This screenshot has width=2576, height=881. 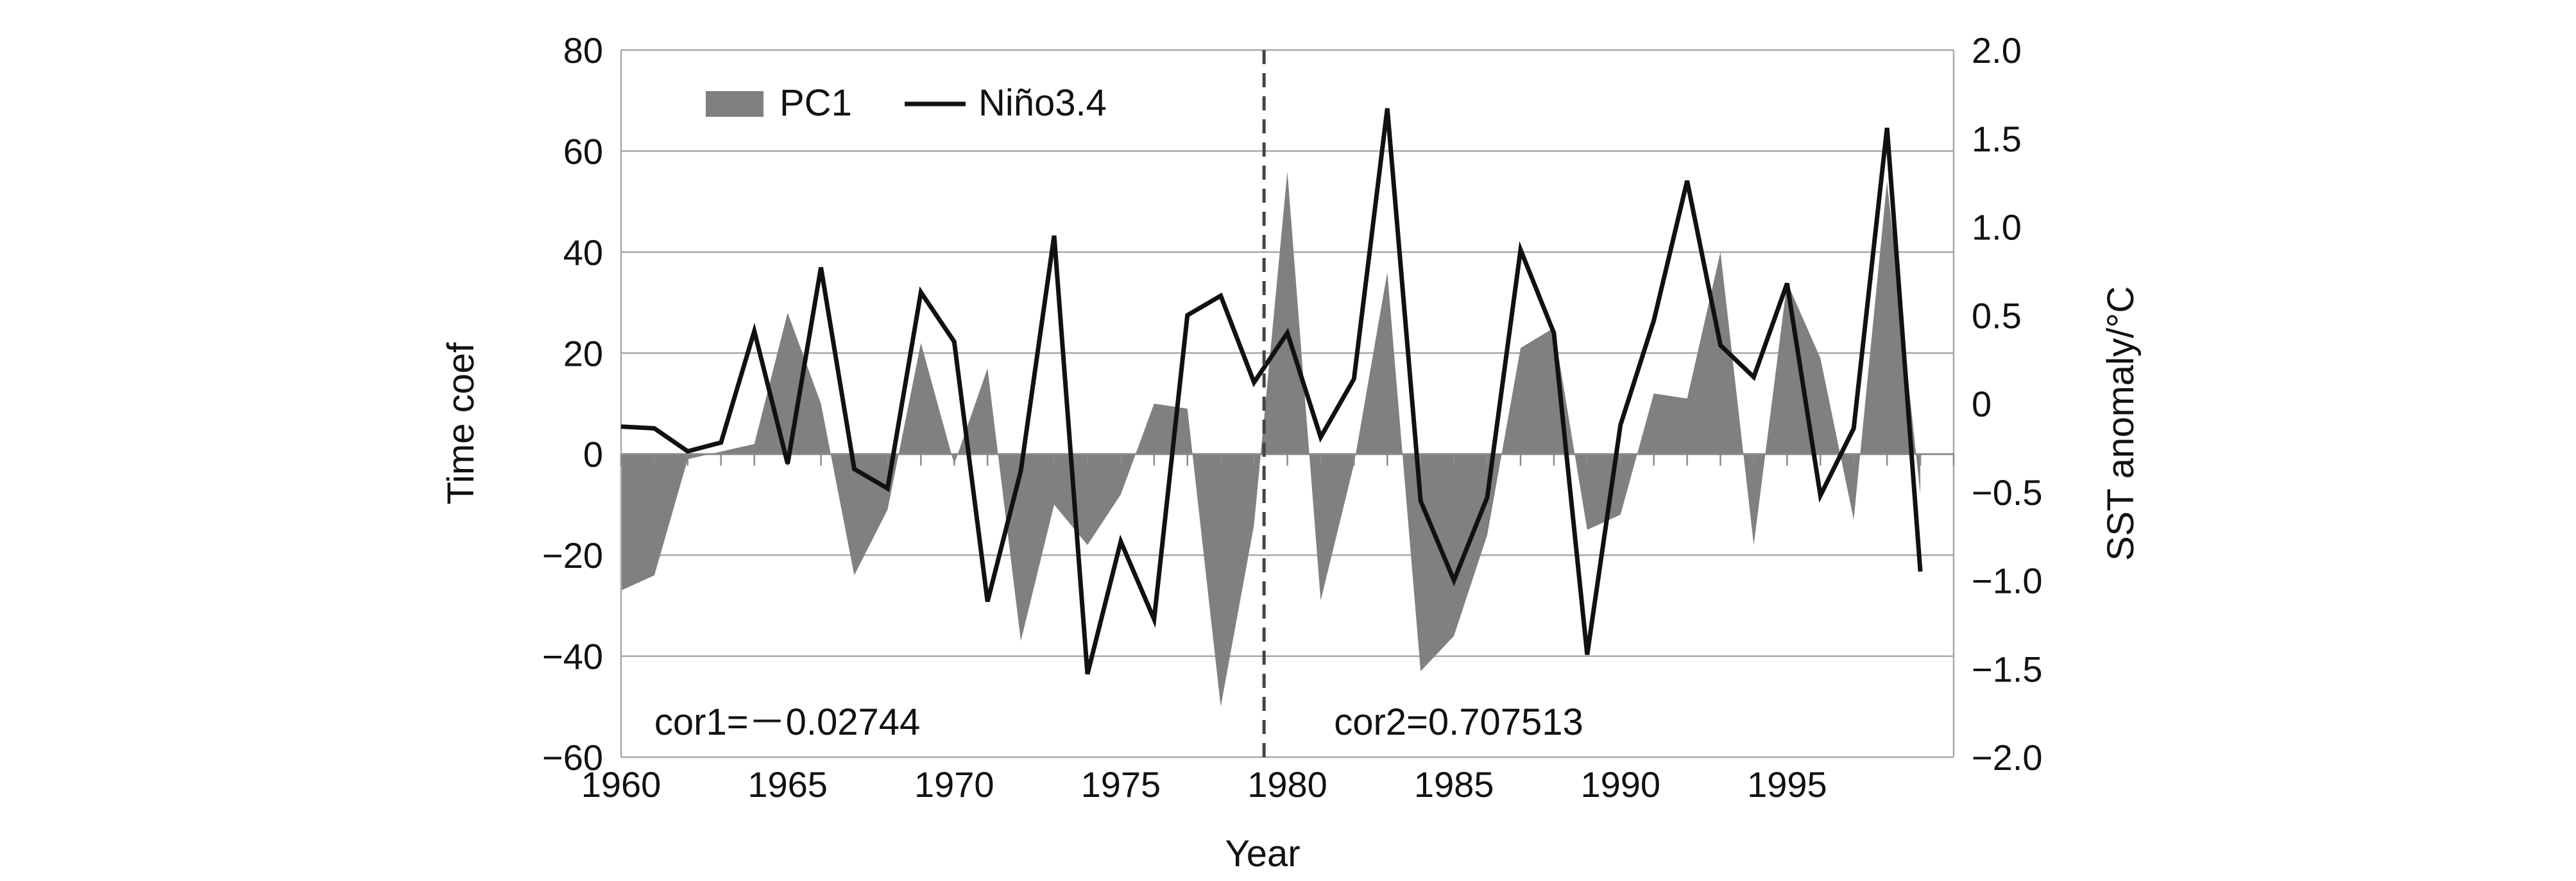 I want to click on legend-swatch-pc1, so click(x=734, y=104).